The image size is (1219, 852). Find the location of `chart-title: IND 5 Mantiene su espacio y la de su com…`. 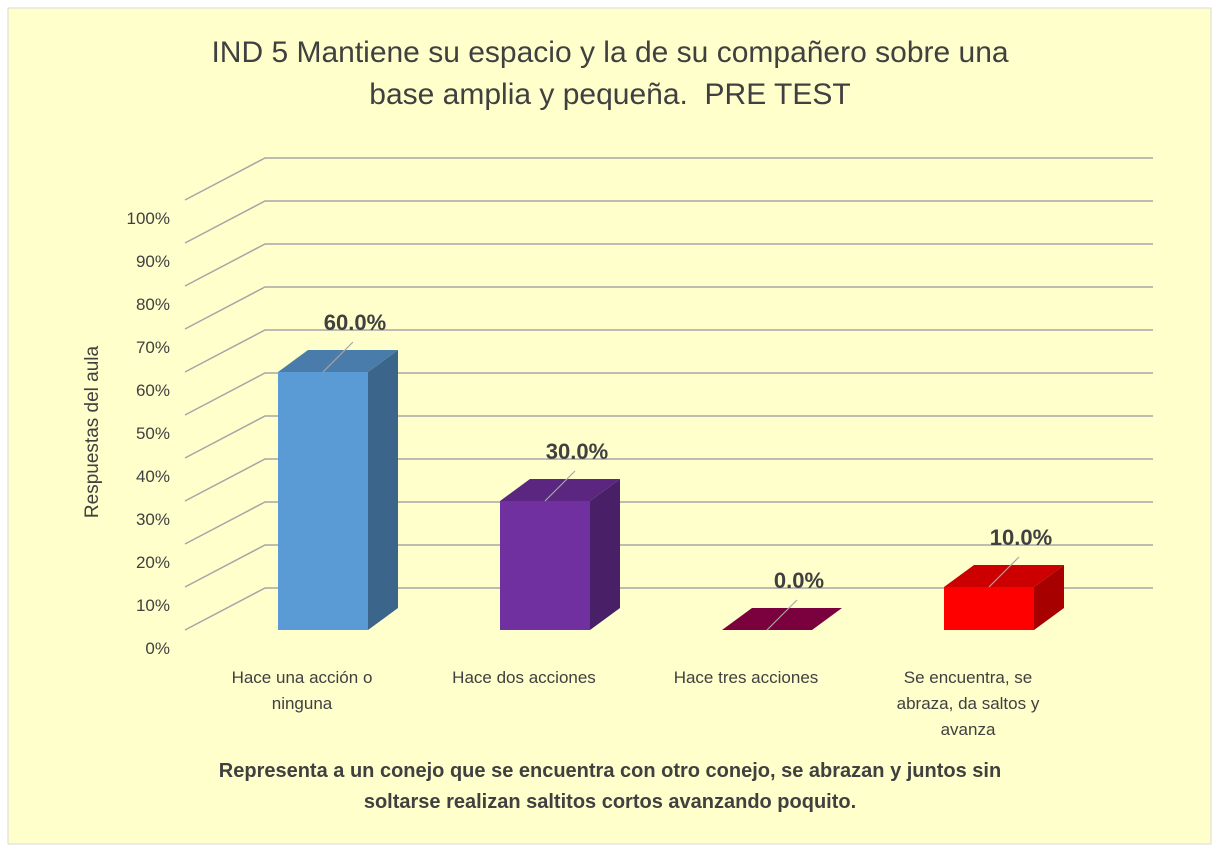

chart-title: IND 5 Mantiene su espacio y la de su com… is located at coordinates (609, 73).